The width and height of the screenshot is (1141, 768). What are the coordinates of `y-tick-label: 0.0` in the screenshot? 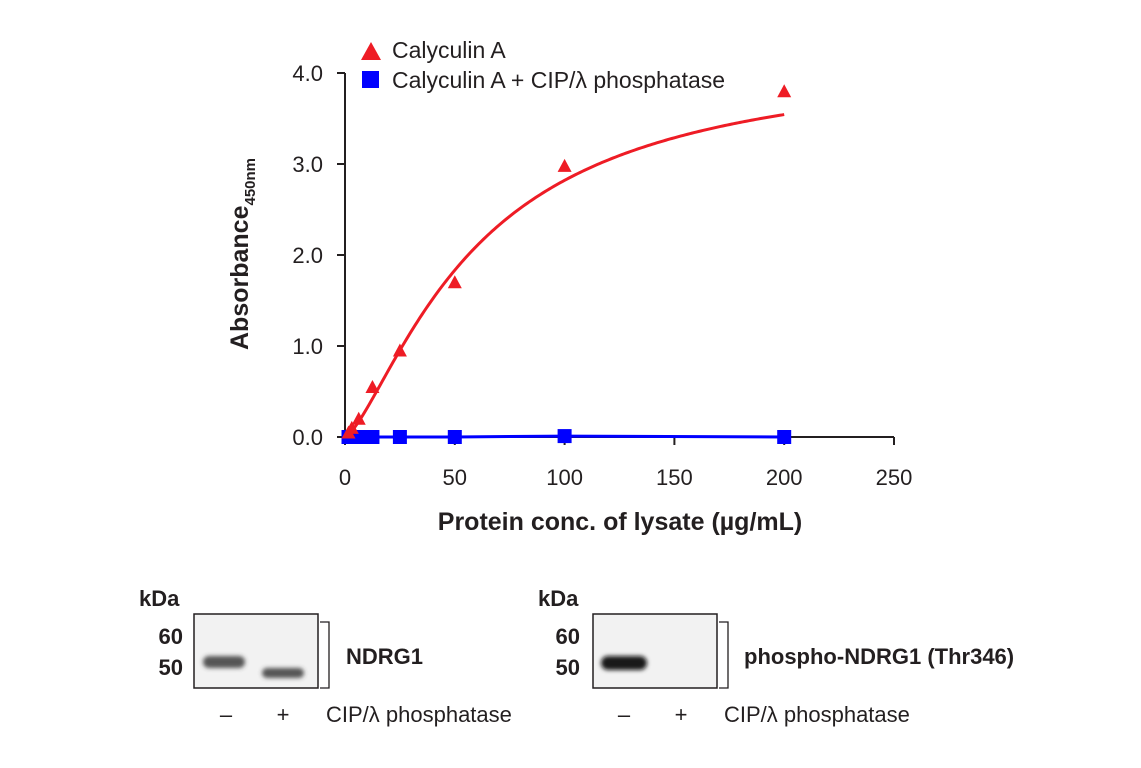 It's located at (307, 437).